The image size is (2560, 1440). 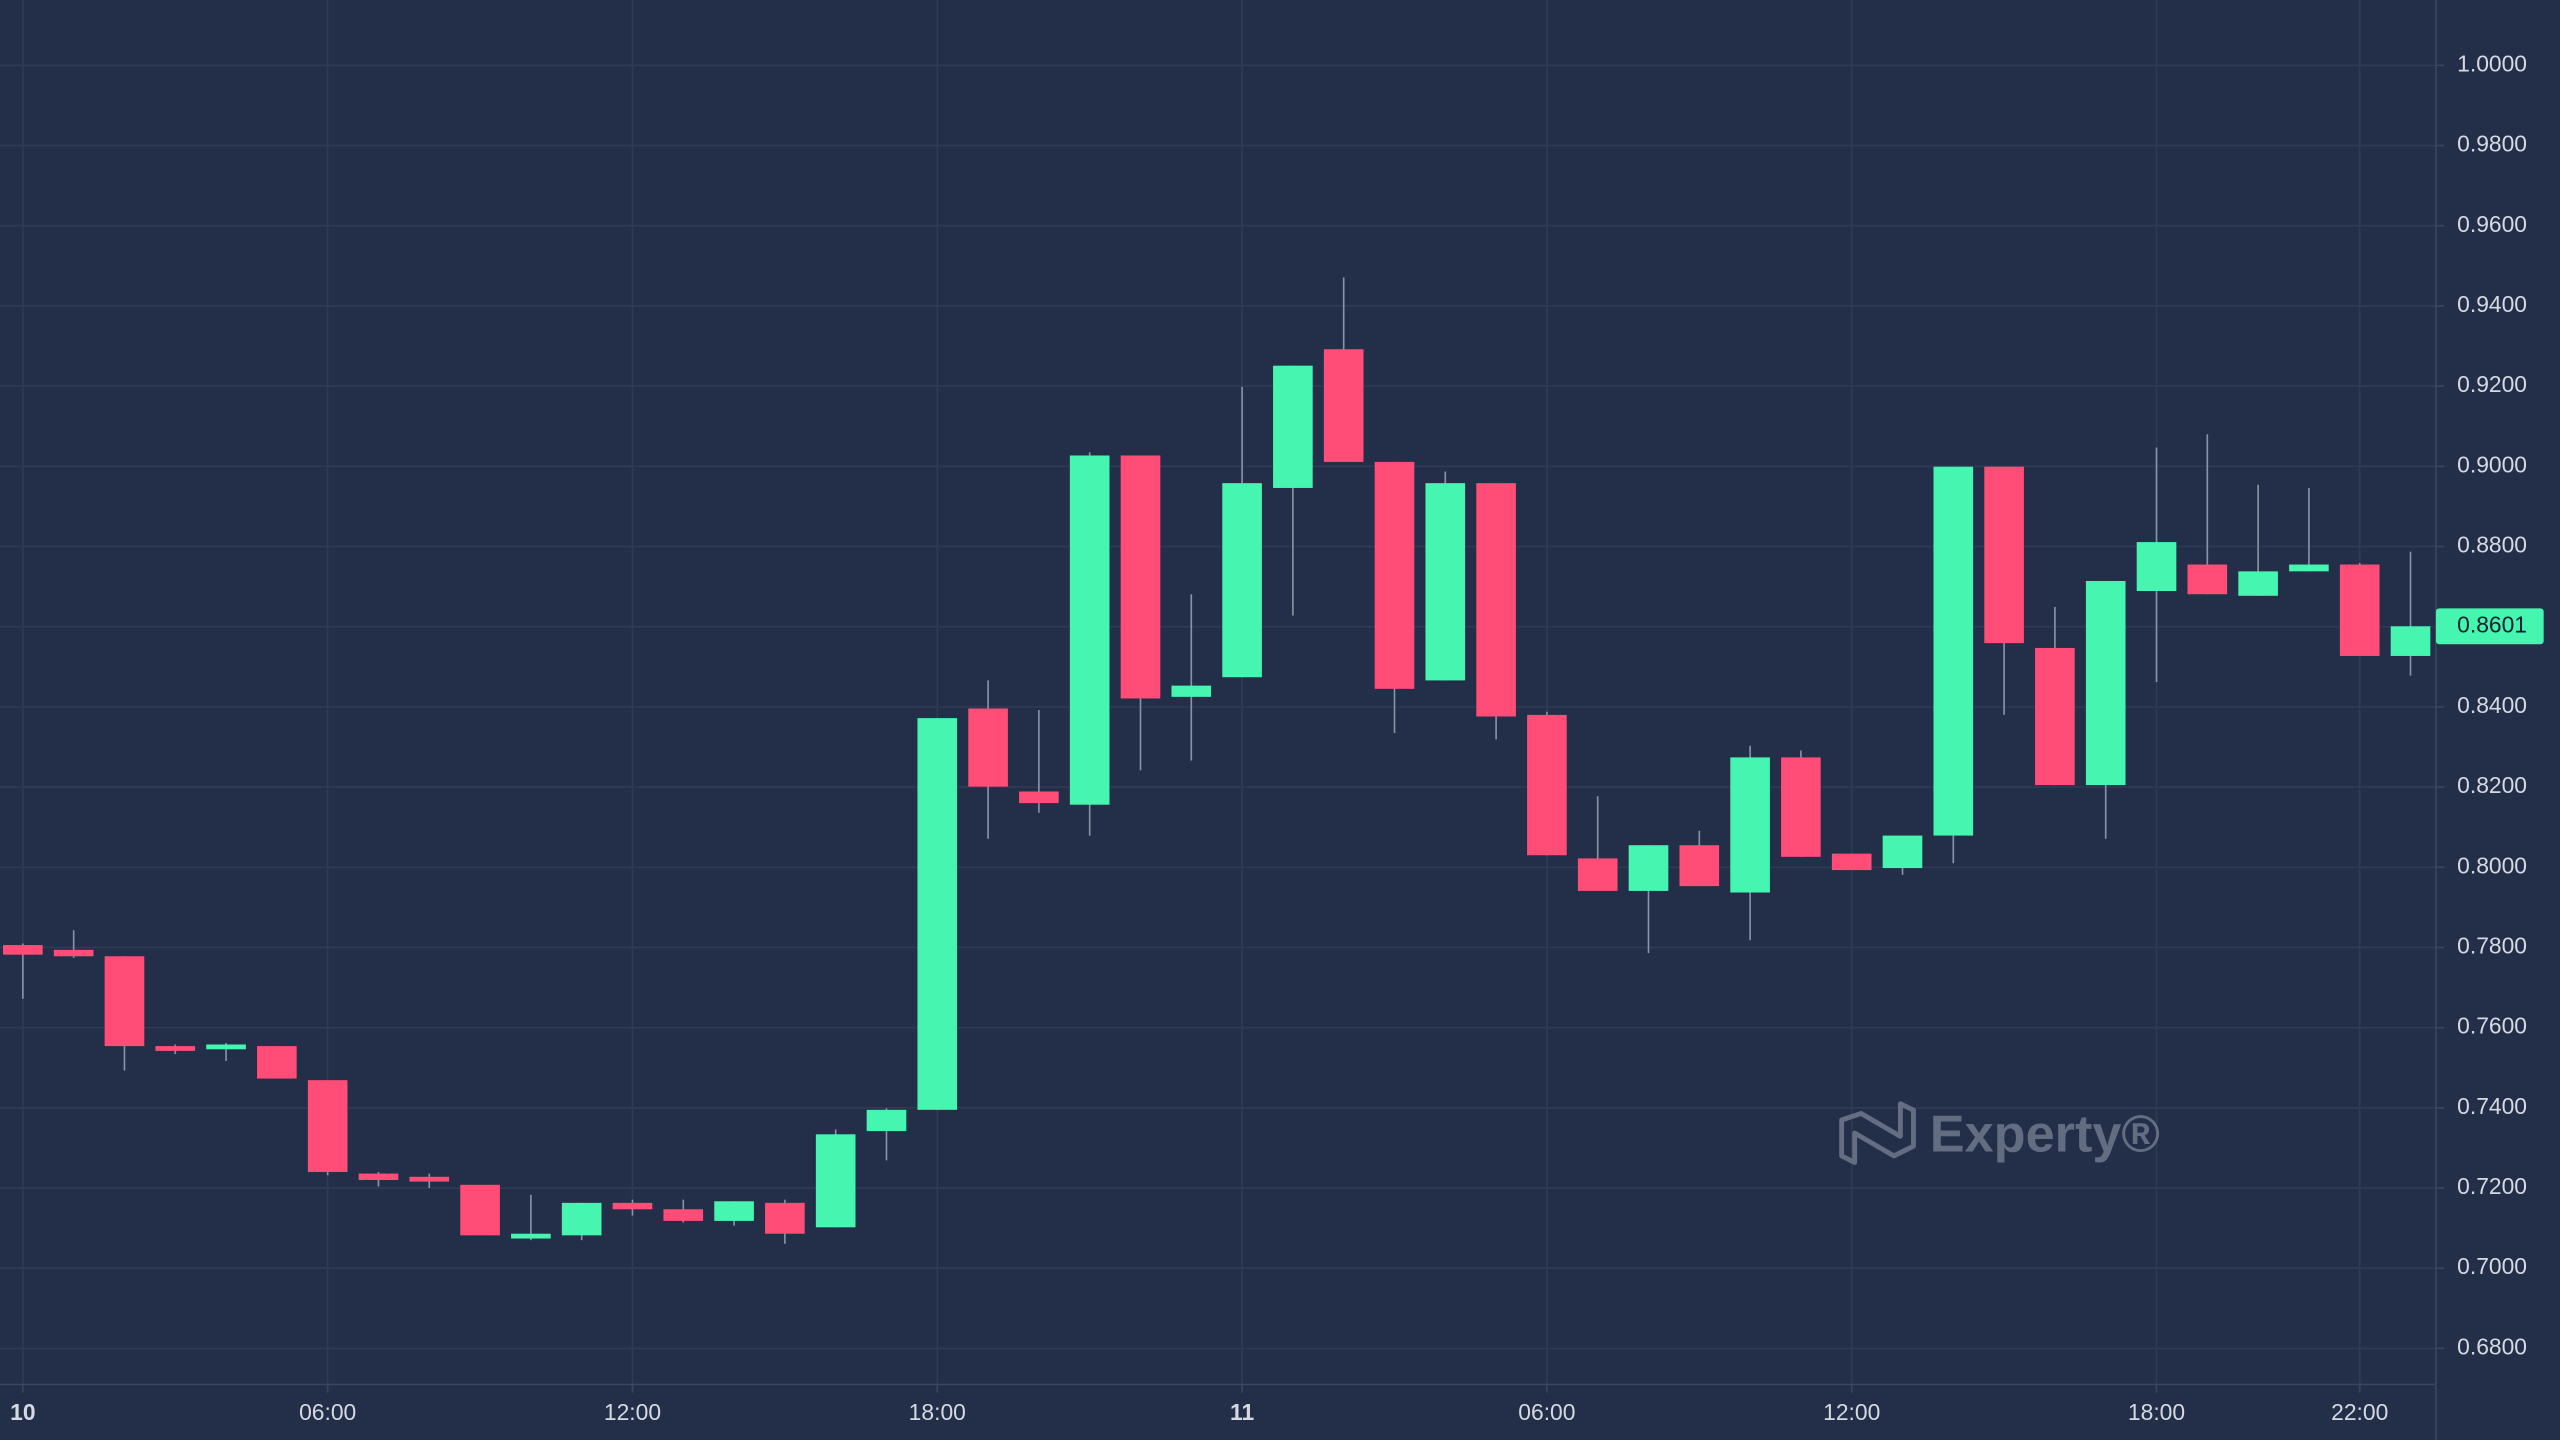 I want to click on y-tick-label: 0.9400, so click(x=2492, y=304).